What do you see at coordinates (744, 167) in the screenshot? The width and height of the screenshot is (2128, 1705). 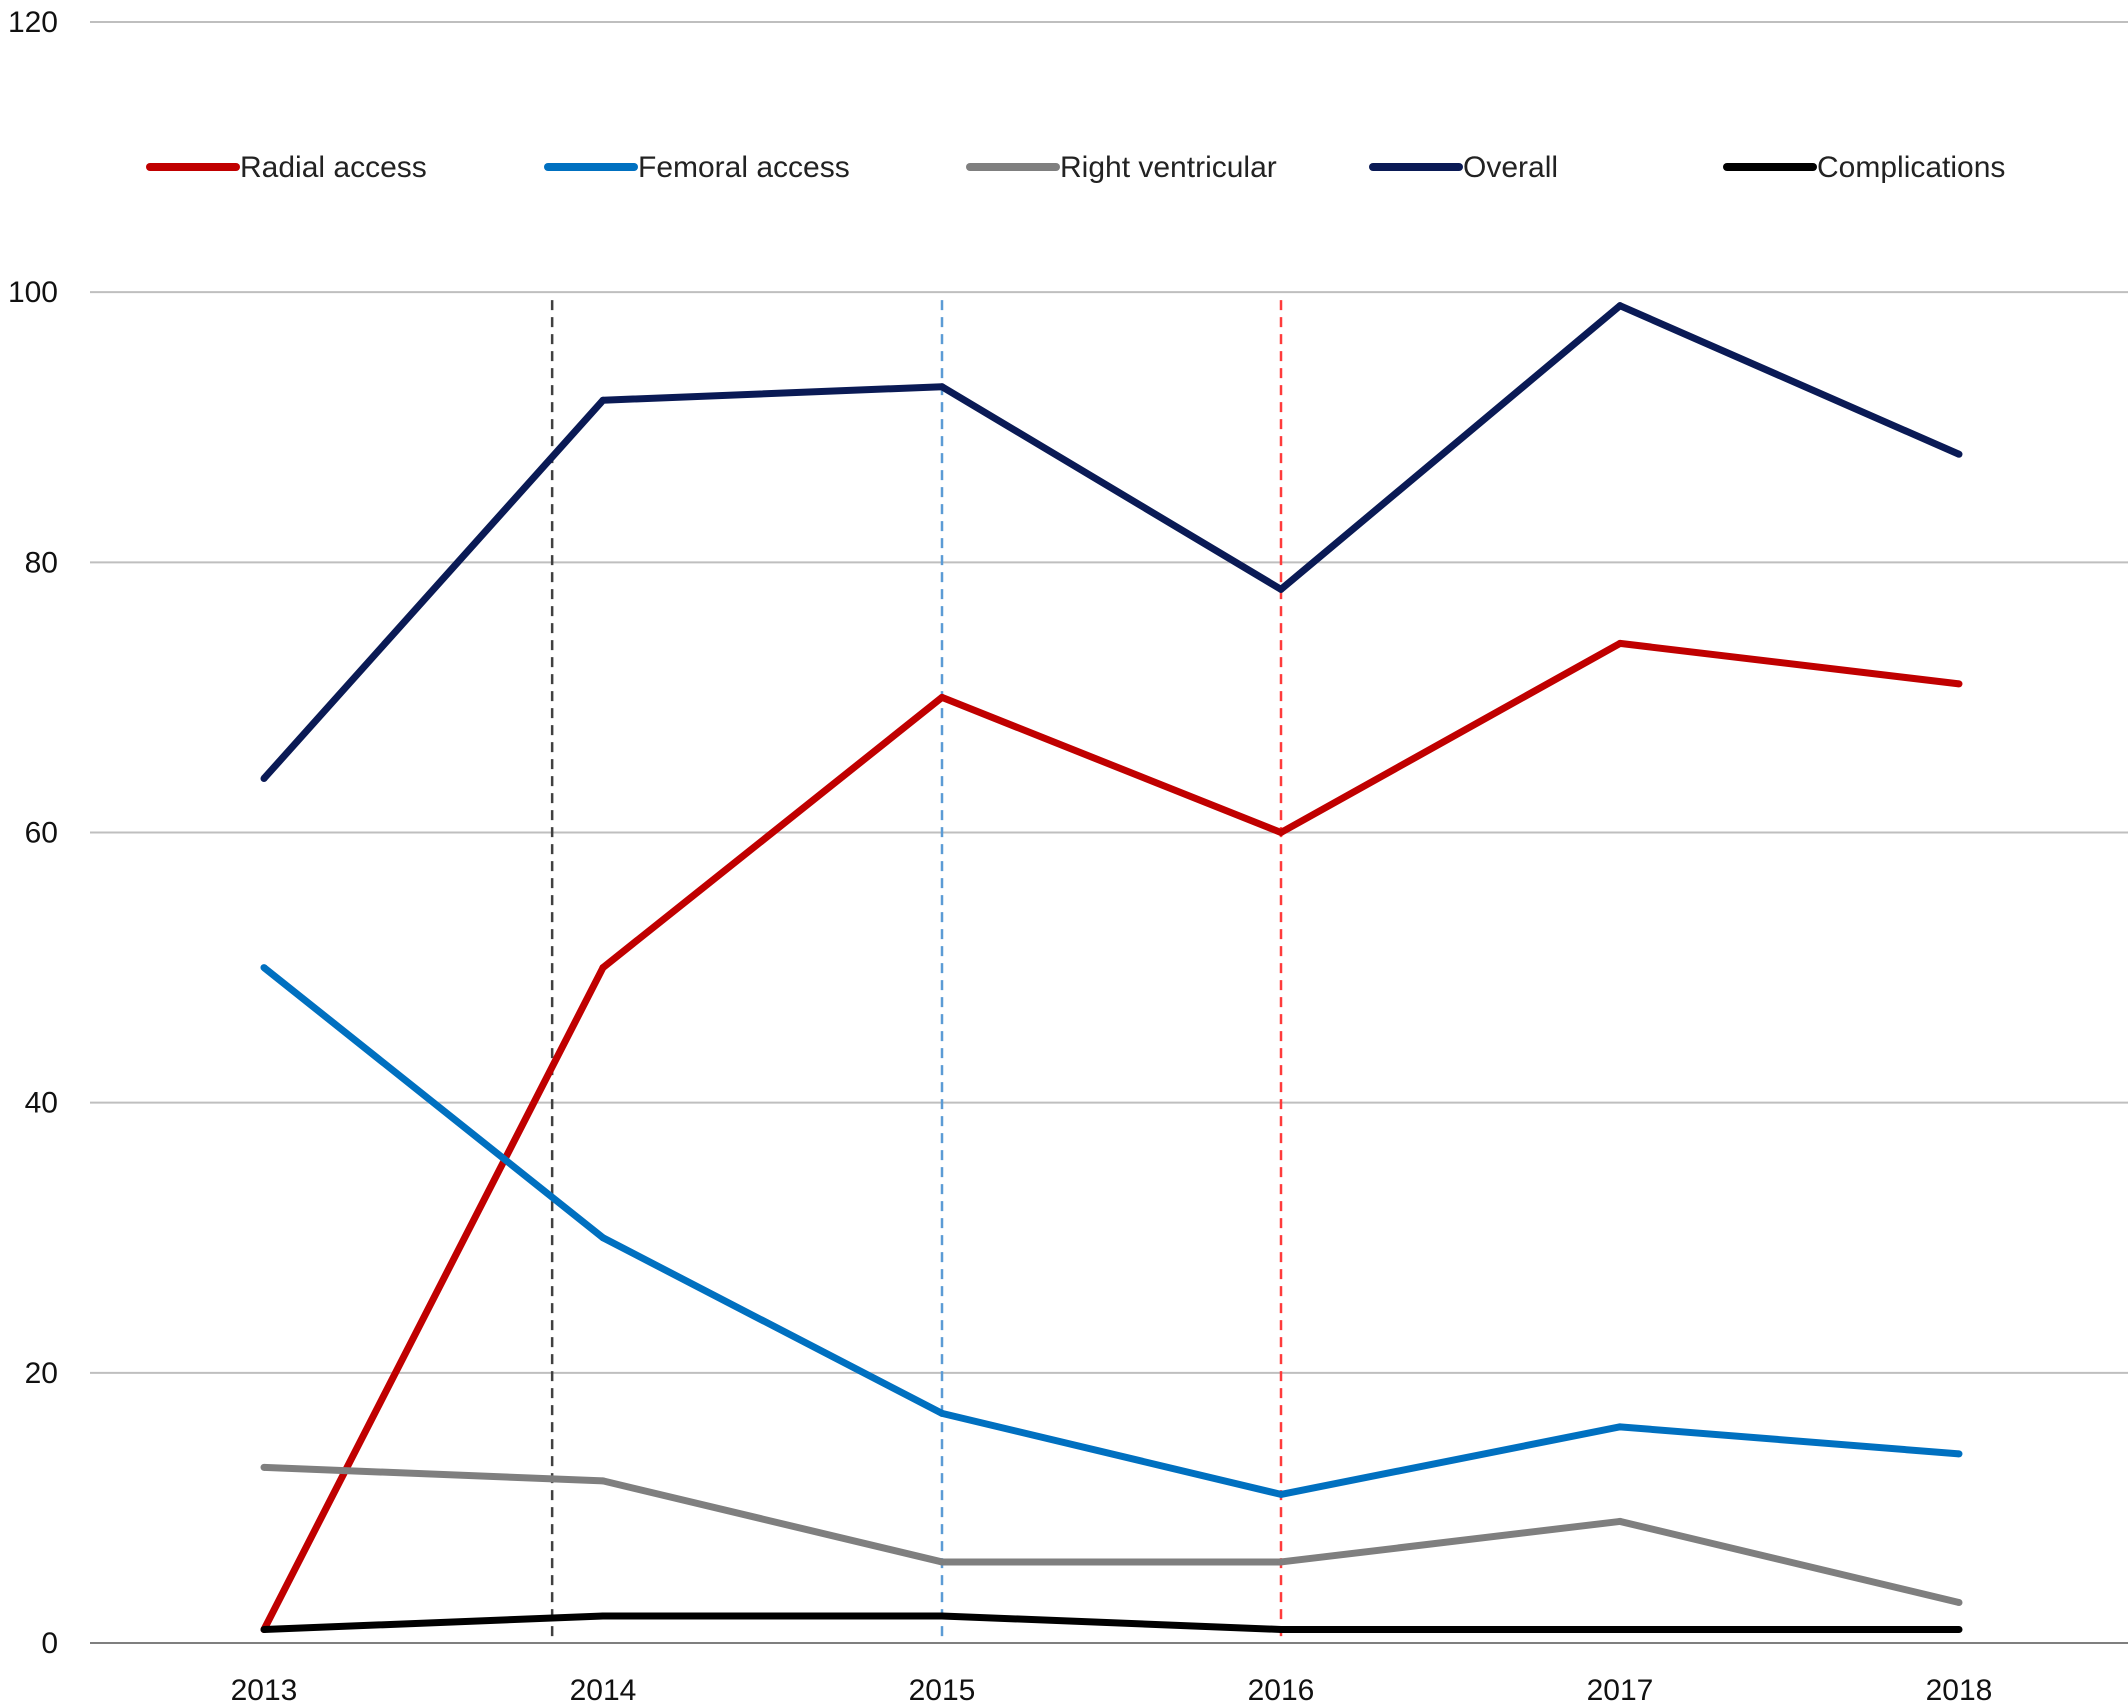 I see `legend-label-femoral-access: Femoral access` at bounding box center [744, 167].